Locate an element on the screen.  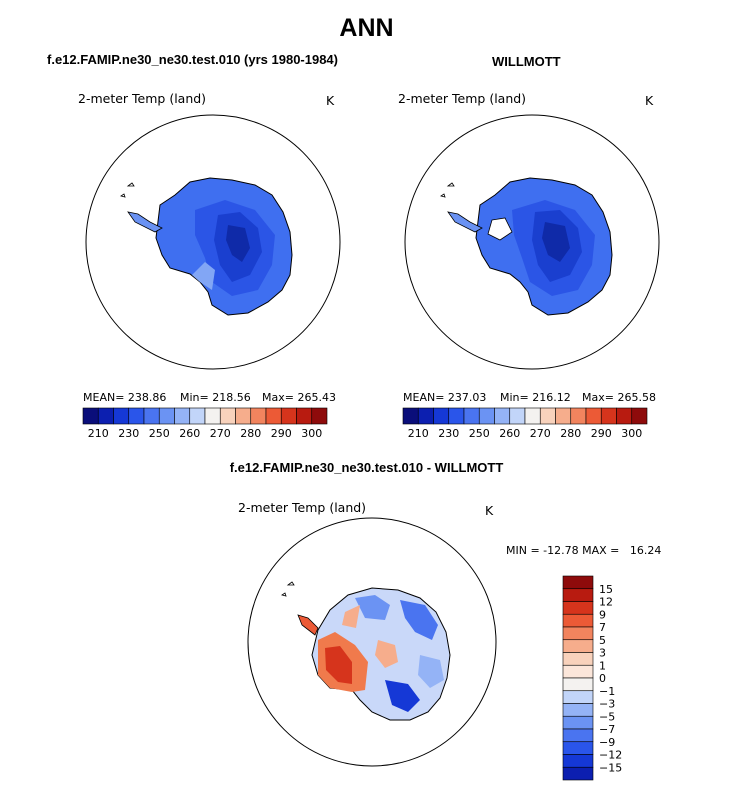
diff-colorbar-tick-label: 1 is located at coordinates (602, 665).